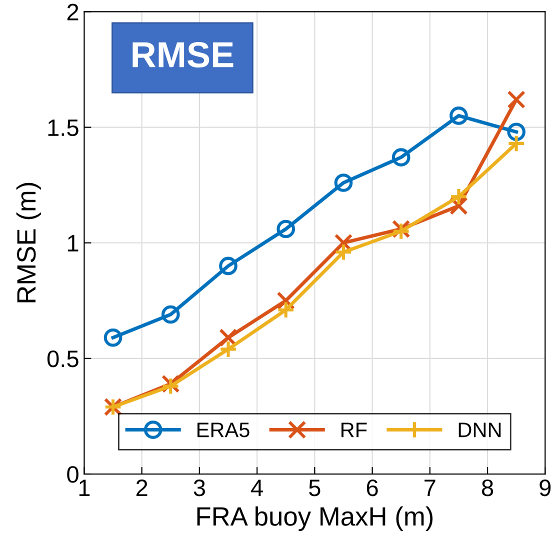  What do you see at coordinates (430, 488) in the screenshot?
I see `x-tick-label: 7` at bounding box center [430, 488].